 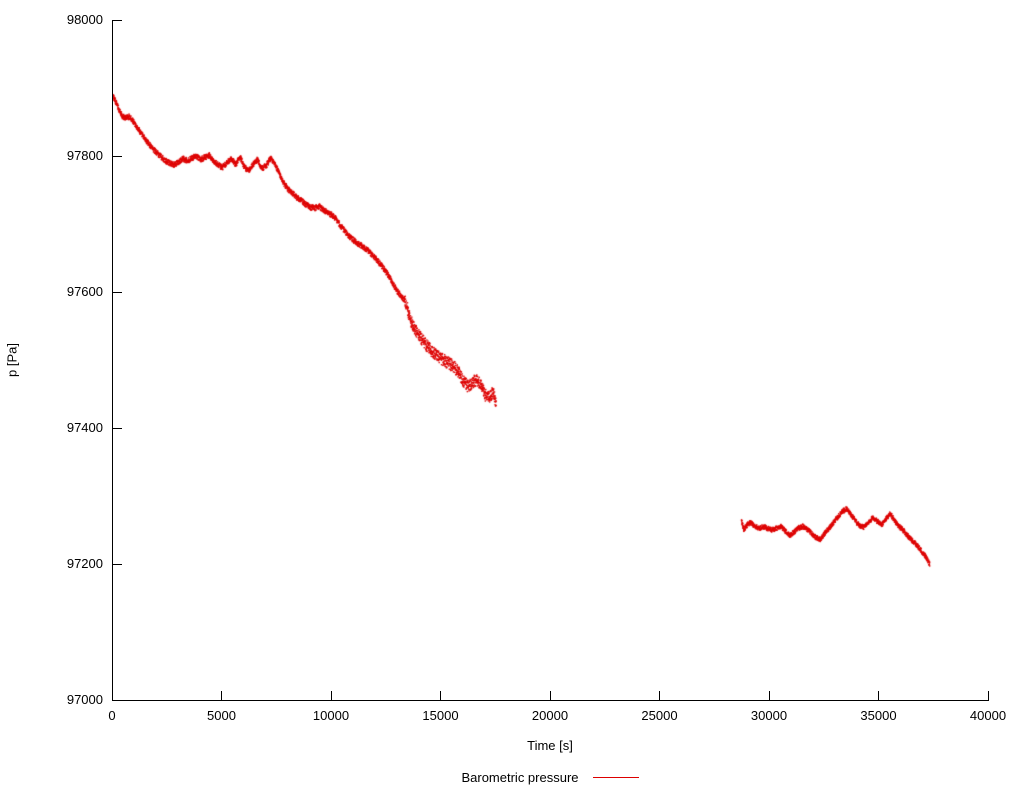 I want to click on x-tick-label: 15000, so click(x=440, y=715).